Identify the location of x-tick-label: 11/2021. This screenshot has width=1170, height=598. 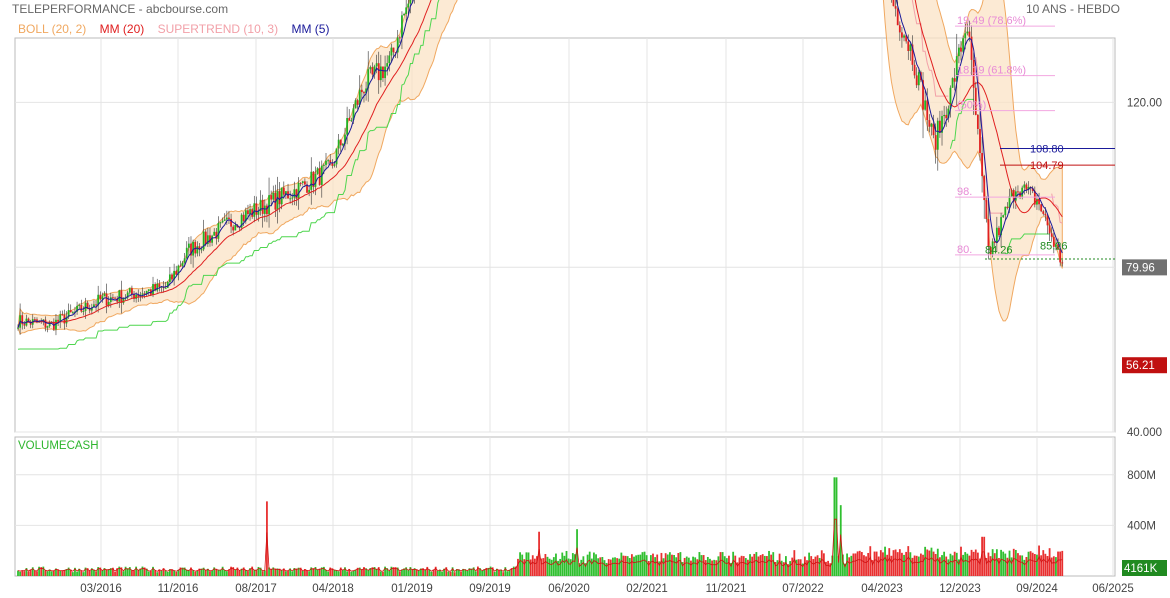
(726, 589).